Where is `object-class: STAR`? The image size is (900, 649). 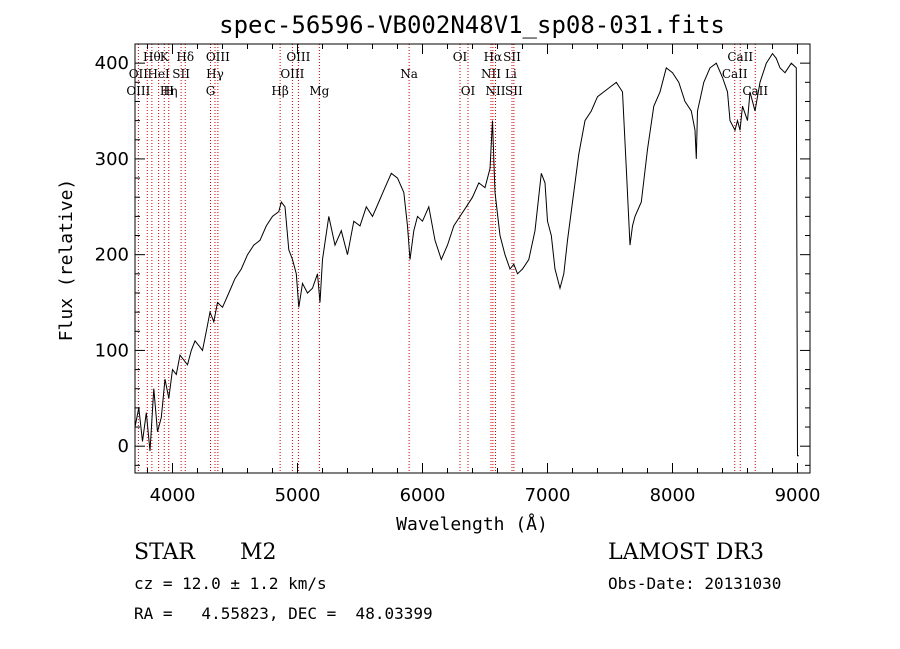 object-class: STAR is located at coordinates (164, 552).